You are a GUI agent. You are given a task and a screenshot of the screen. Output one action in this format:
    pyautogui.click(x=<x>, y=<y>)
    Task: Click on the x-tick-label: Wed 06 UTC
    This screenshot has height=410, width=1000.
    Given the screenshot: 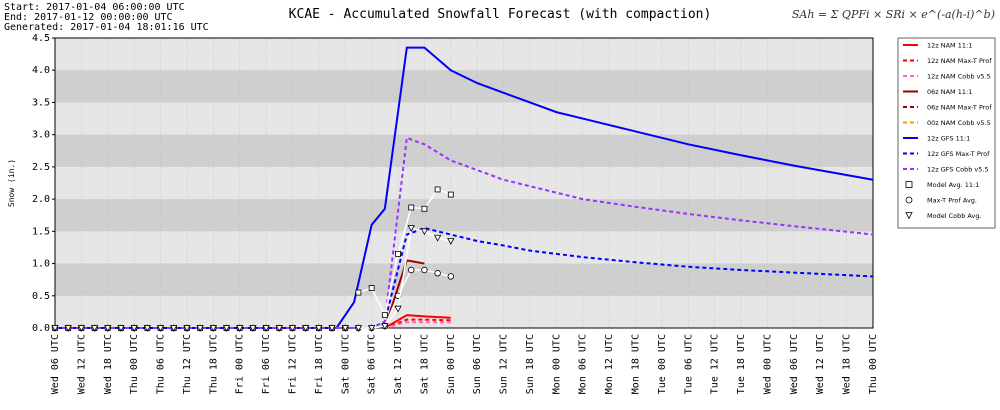 What is the action you would take?
    pyautogui.click(x=794, y=364)
    